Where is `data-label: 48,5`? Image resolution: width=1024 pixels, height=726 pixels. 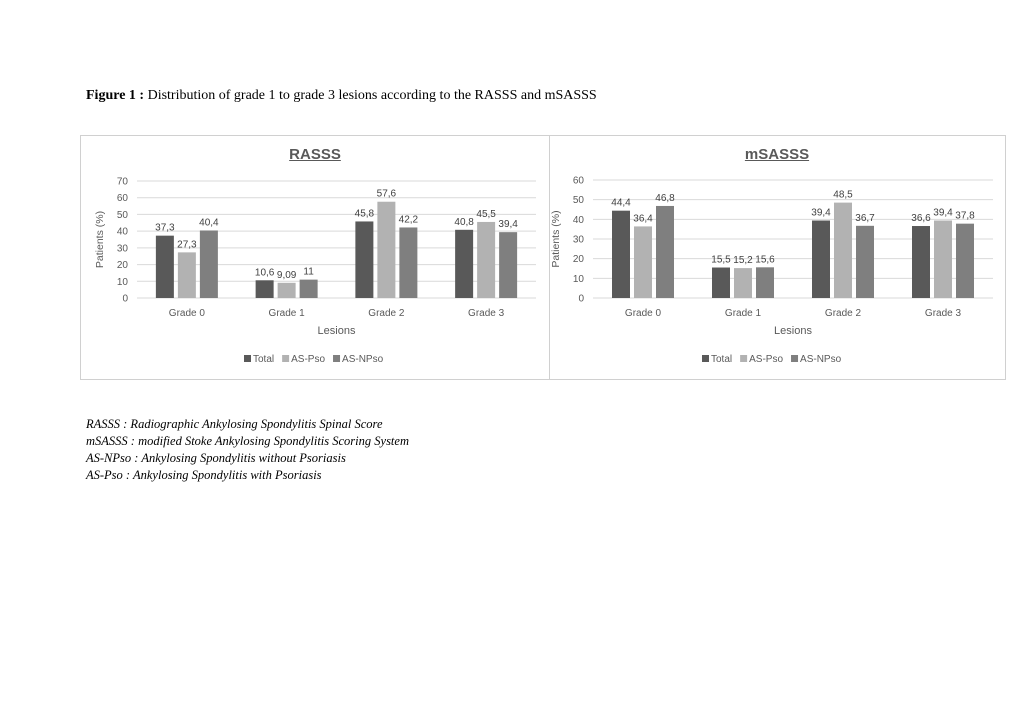
data-label: 48,5 is located at coordinates (843, 195).